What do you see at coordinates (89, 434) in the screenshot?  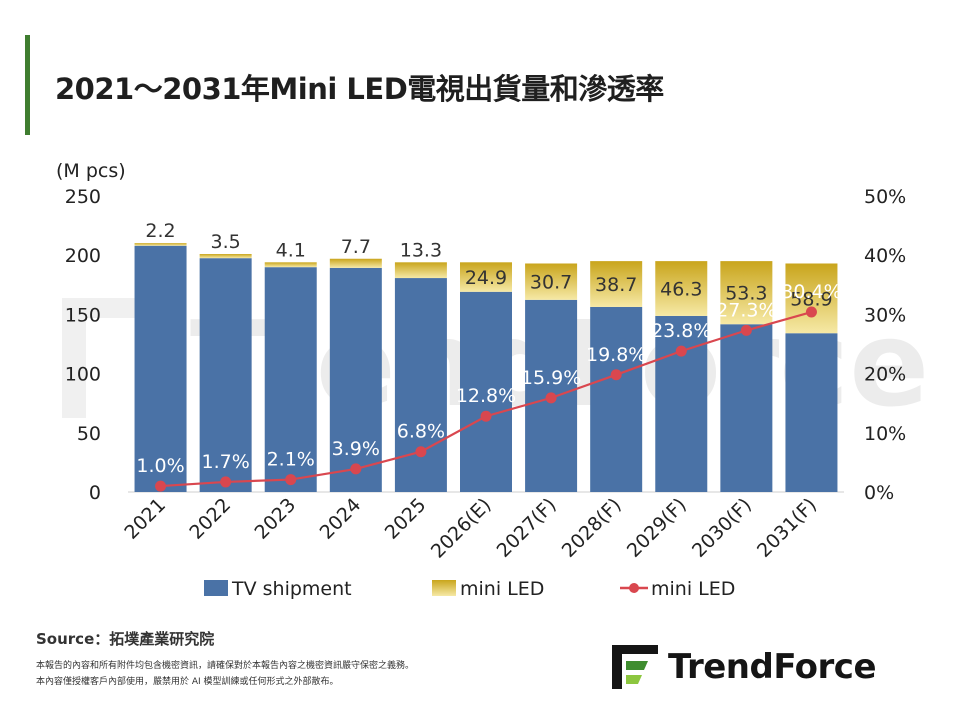 I see `y-tick-label: 50` at bounding box center [89, 434].